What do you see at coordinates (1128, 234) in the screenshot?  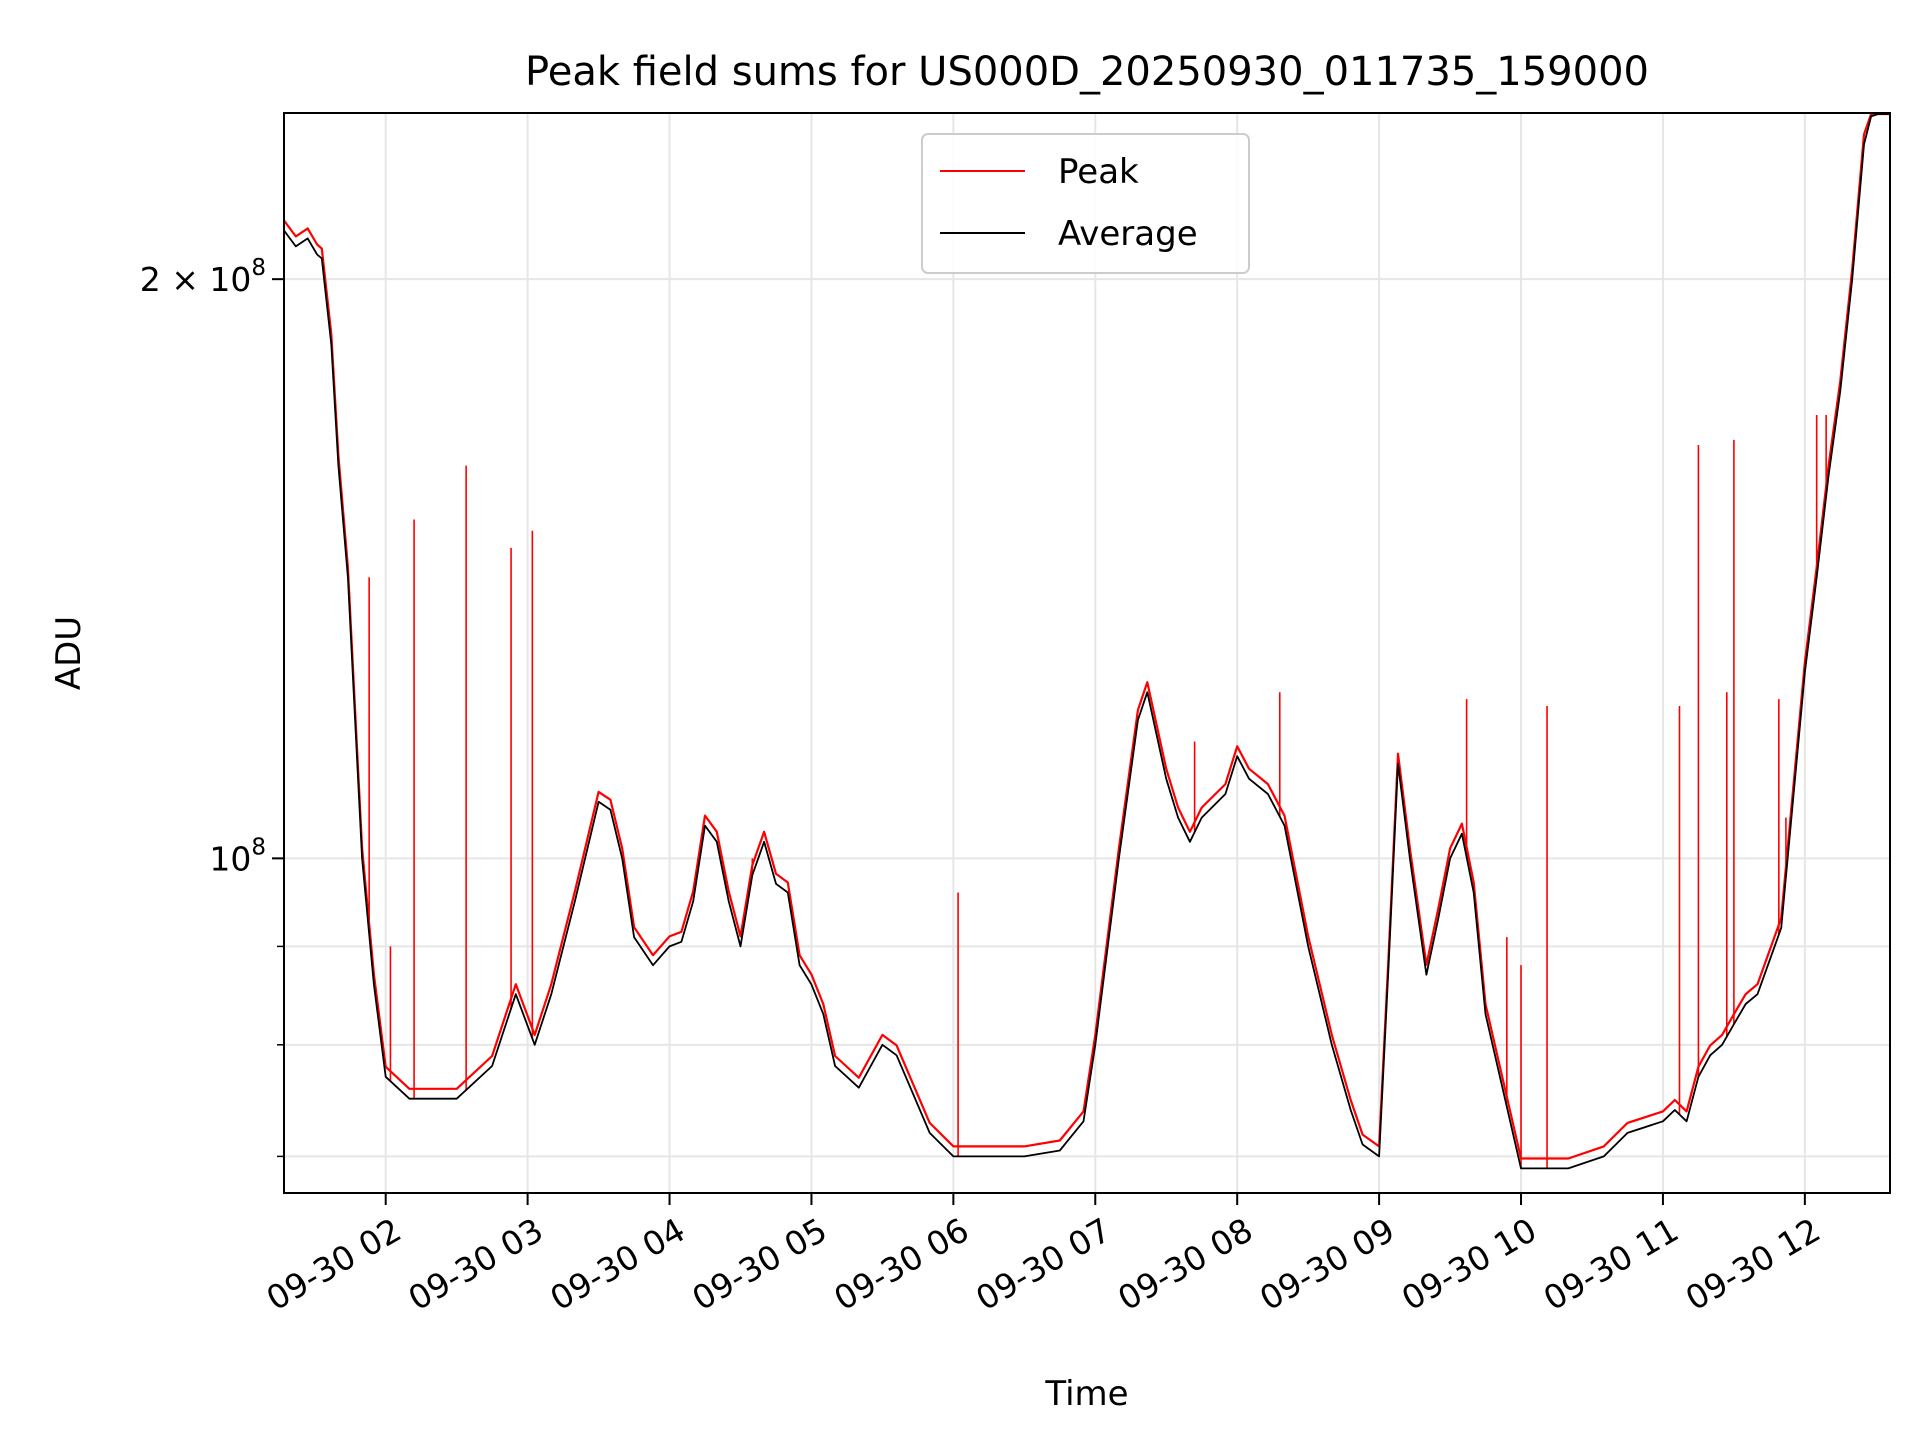 I see `legend-label-average: Average` at bounding box center [1128, 234].